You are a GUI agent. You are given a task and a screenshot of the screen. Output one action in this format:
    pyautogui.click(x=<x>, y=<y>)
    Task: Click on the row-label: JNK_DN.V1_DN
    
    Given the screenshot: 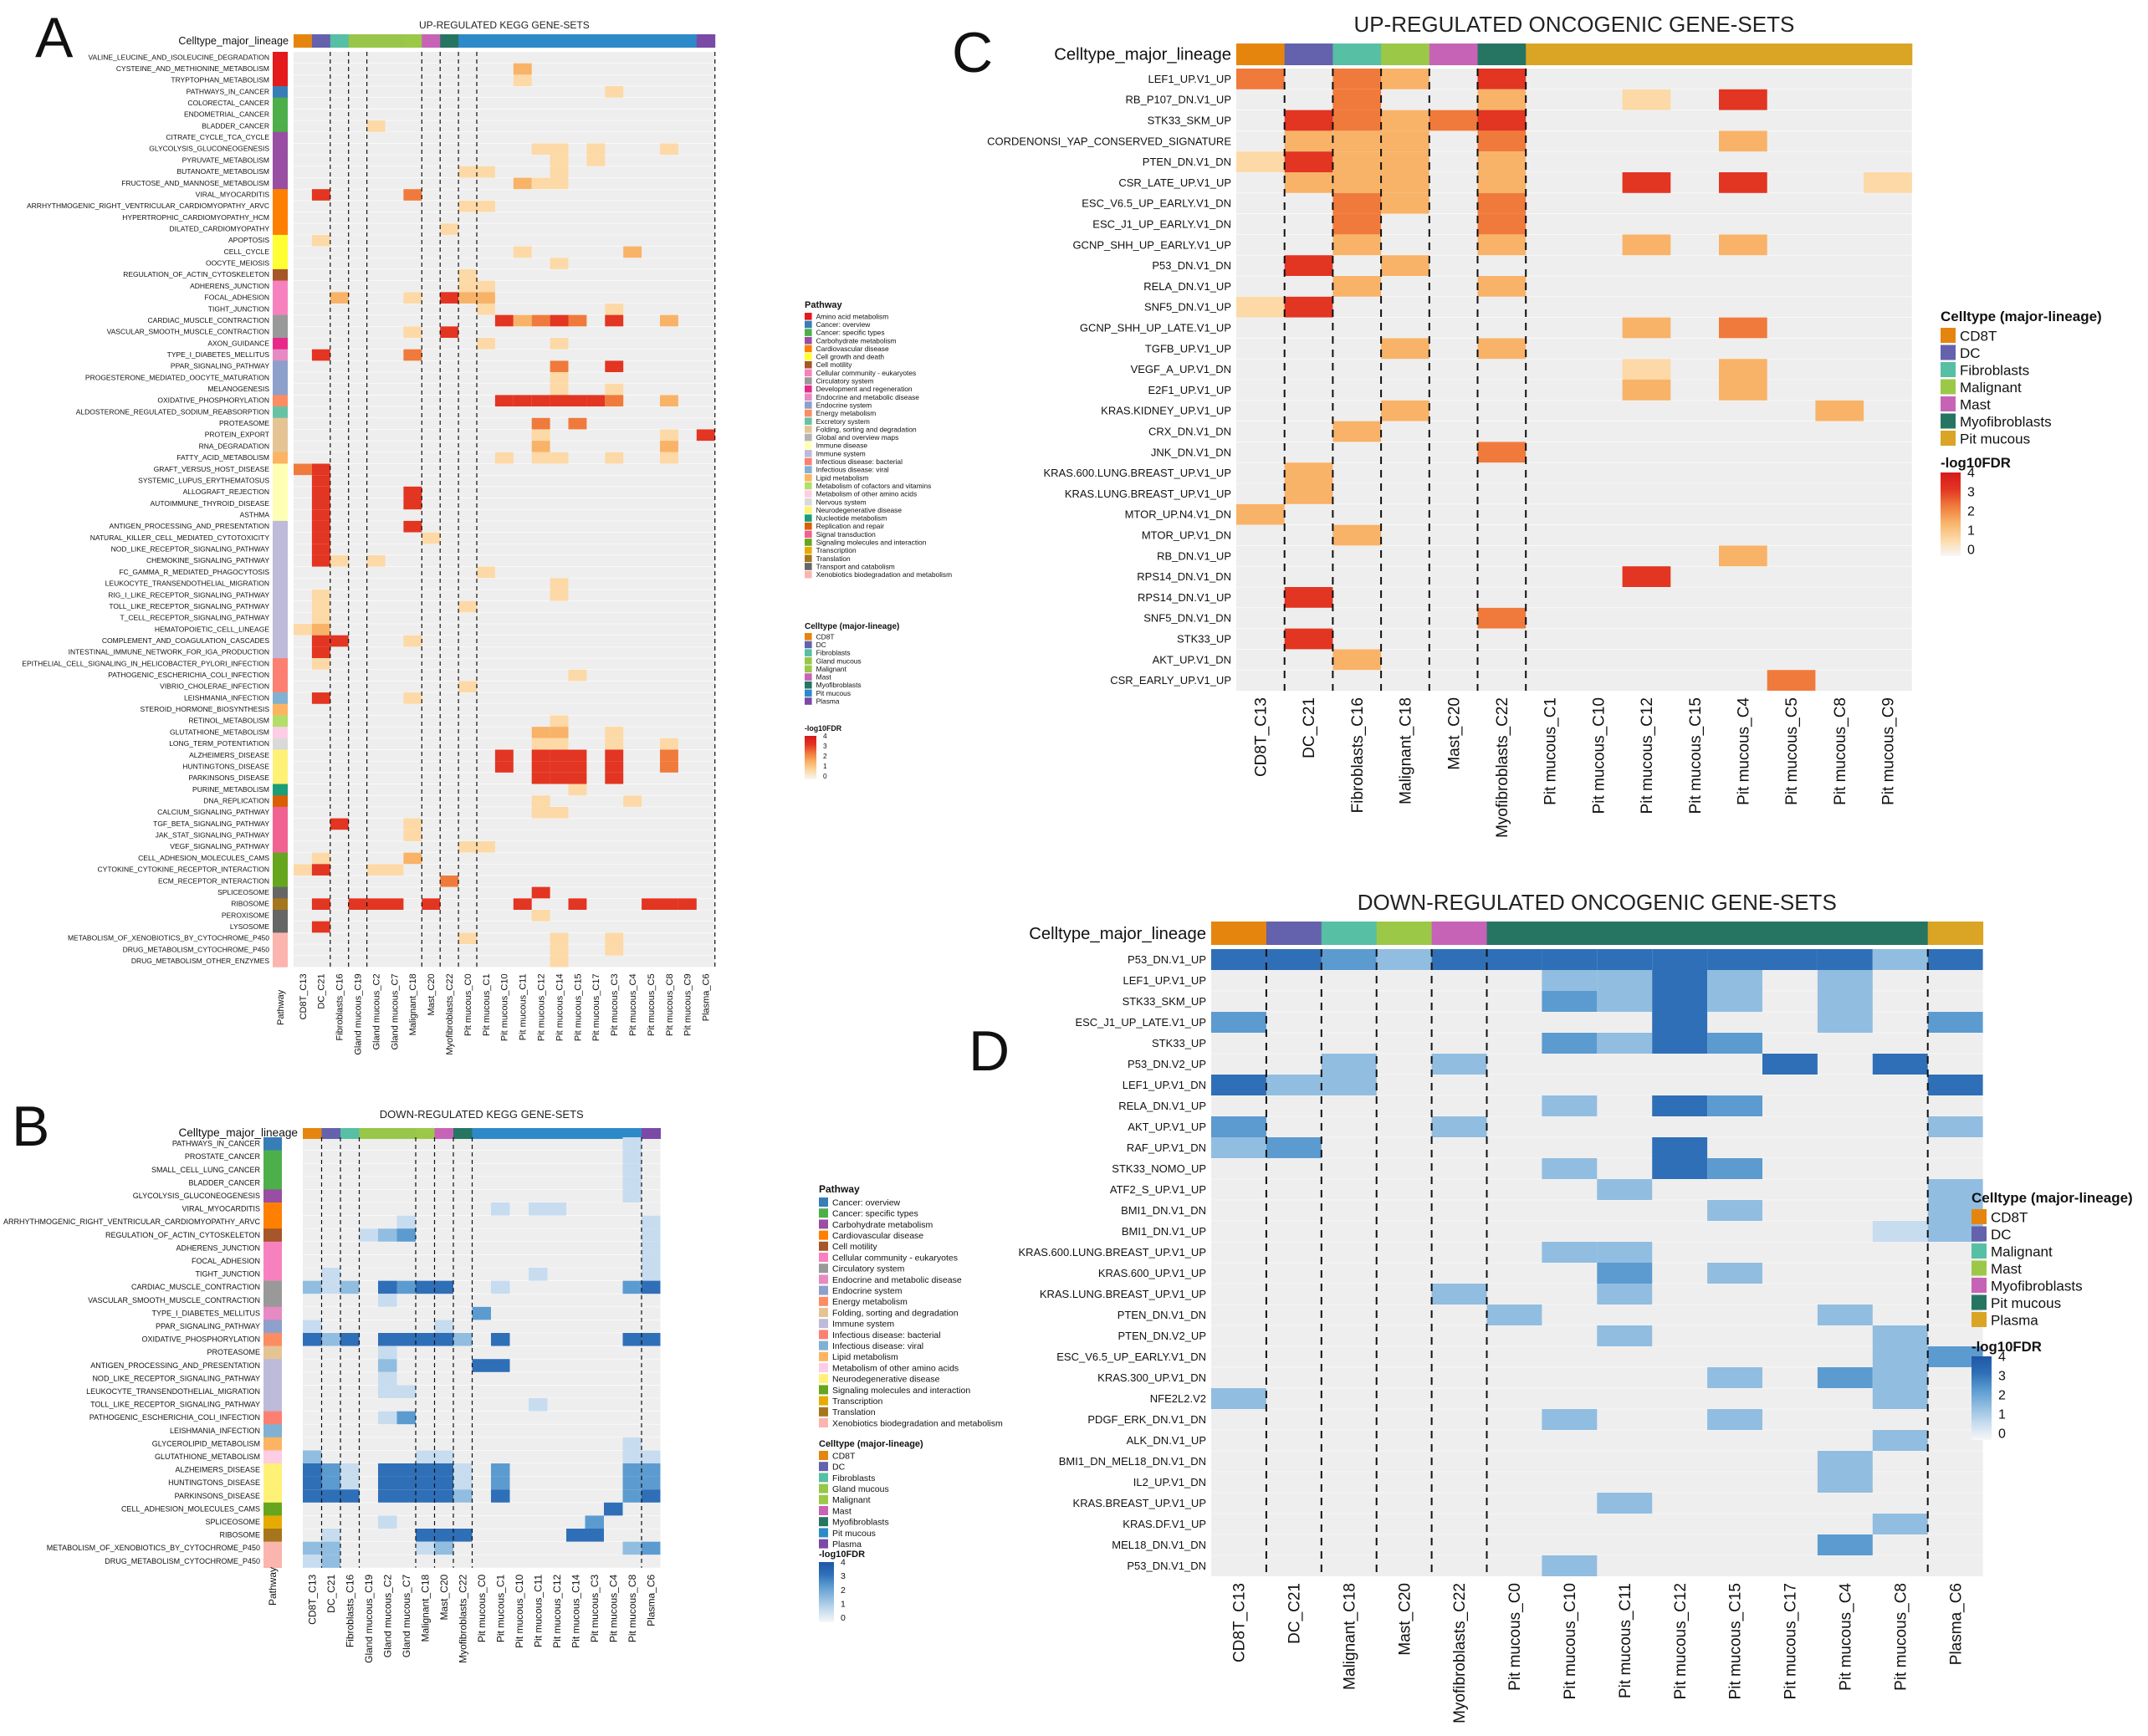 What is the action you would take?
    pyautogui.click(x=1191, y=452)
    